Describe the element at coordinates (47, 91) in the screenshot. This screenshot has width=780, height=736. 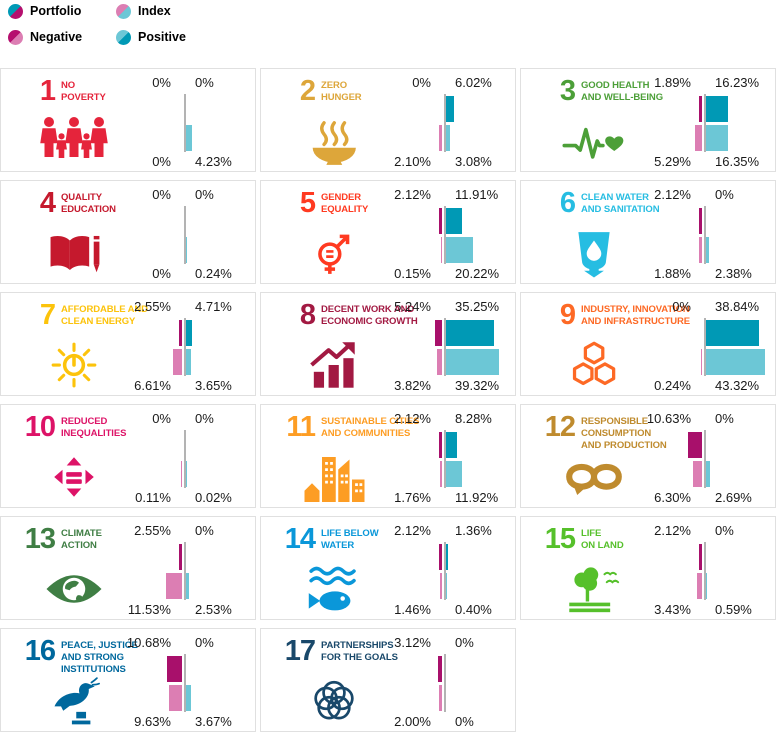
I see `goal-number: 1` at that location.